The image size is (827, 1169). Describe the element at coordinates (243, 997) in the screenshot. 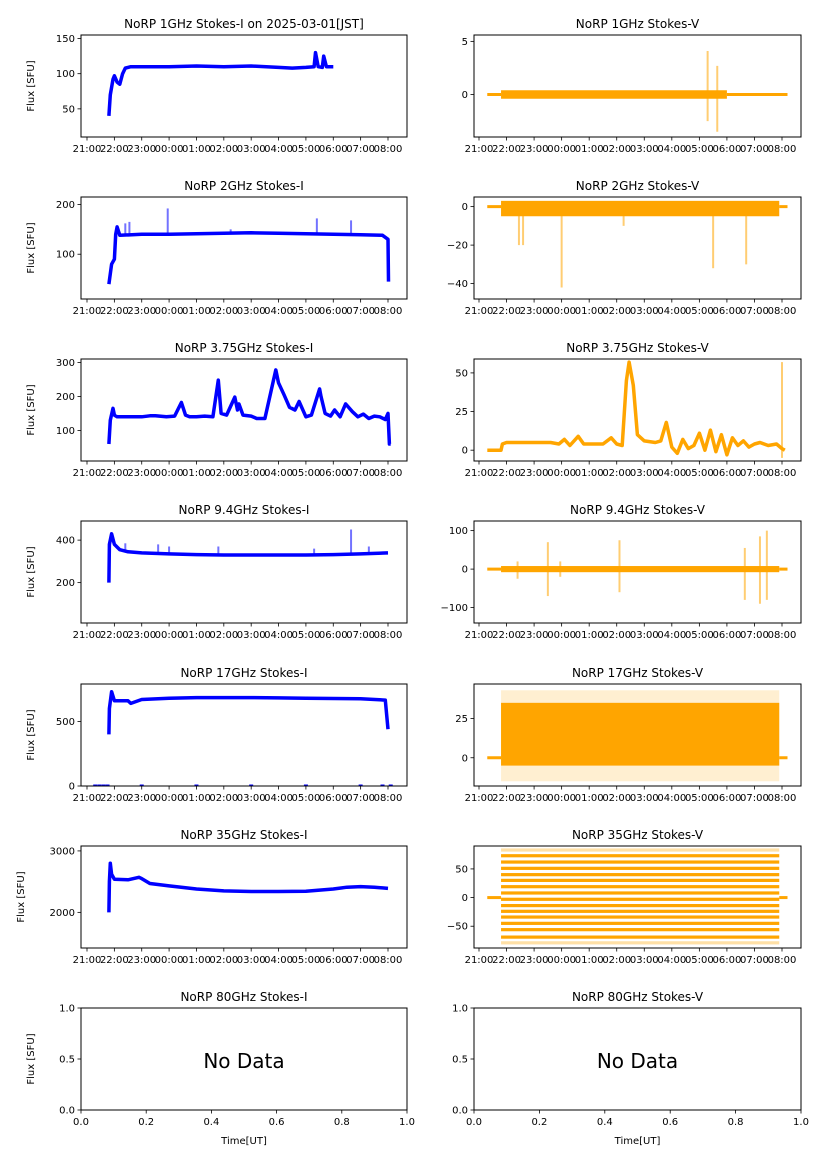

I see `chart-title: NoRP 80GHz Stokes-I` at that location.